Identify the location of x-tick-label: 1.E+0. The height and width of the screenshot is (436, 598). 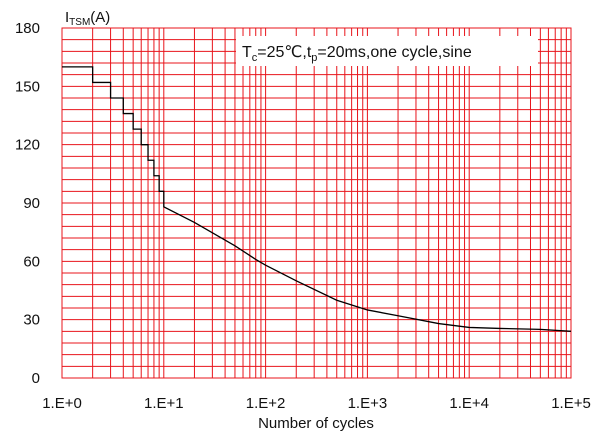
(62, 403).